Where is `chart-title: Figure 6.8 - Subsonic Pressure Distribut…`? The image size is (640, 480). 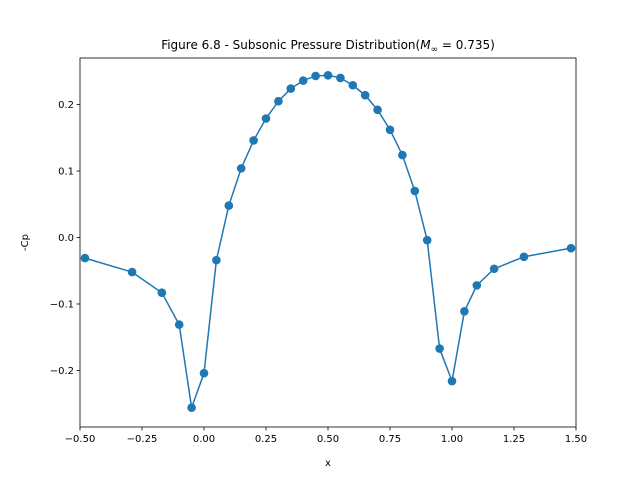 chart-title: Figure 6.8 - Subsonic Pressure Distribut… is located at coordinates (328, 46).